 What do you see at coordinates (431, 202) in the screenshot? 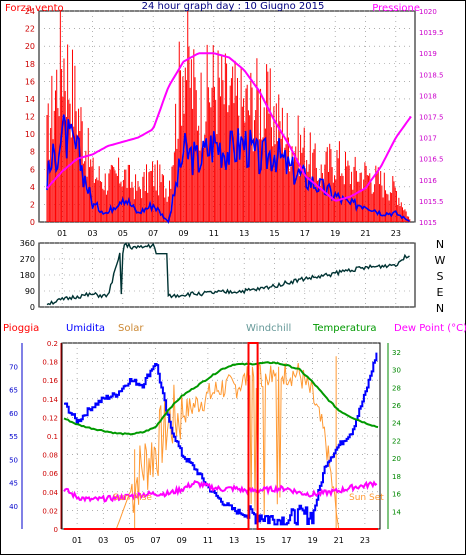
I see `pressure-tick-label: 1015.5` at bounding box center [431, 202].